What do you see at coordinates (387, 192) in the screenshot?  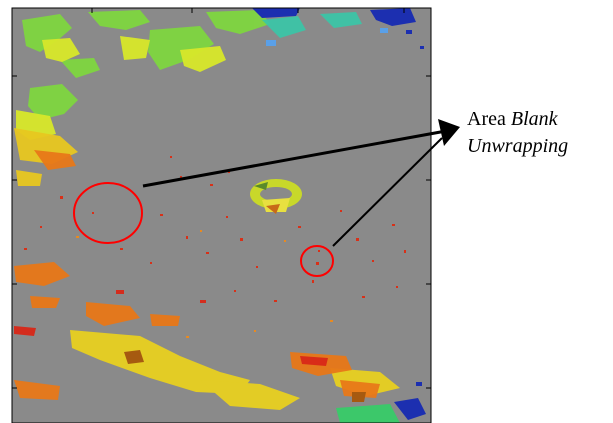 I see `arrow-from-small-circle` at bounding box center [387, 192].